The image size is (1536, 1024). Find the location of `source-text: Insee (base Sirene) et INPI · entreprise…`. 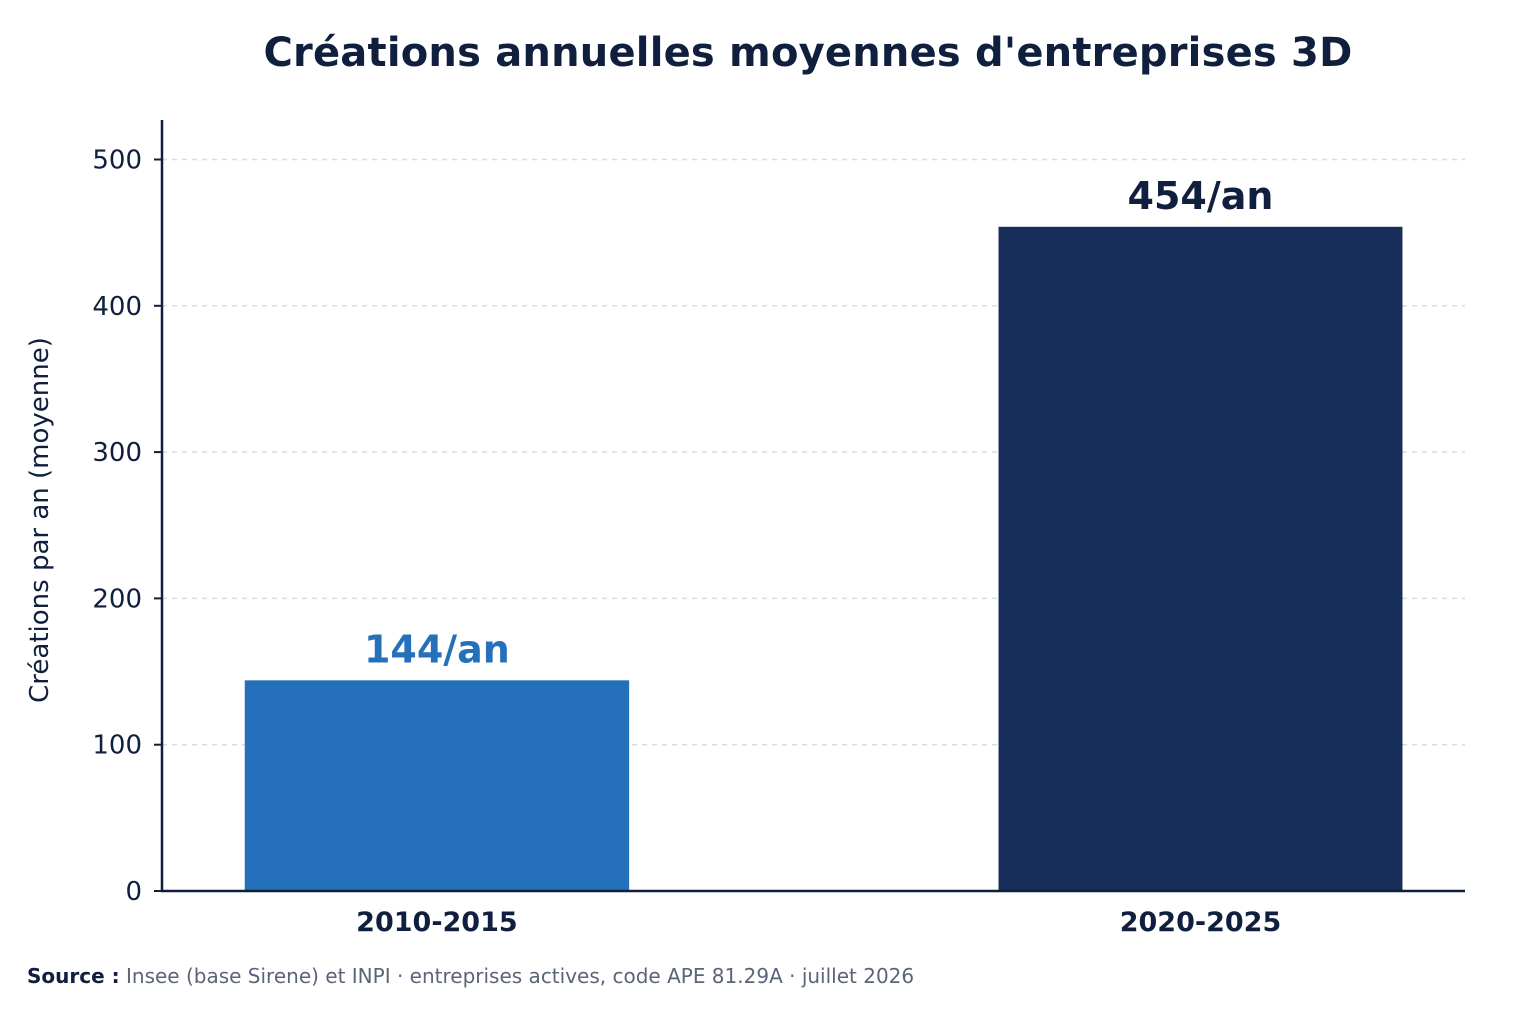

source-text: Insee (base Sirene) et INPI · entreprise… is located at coordinates (520, 976).